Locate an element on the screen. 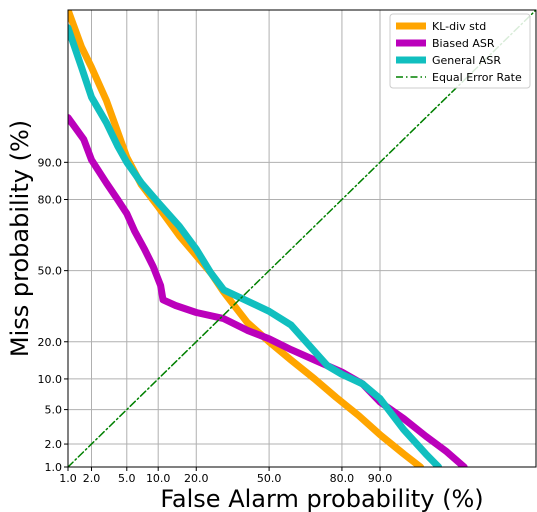 Image resolution: width=537 pixels, height=512 pixels. y-tick-label: 2.0 is located at coordinates (54, 444).